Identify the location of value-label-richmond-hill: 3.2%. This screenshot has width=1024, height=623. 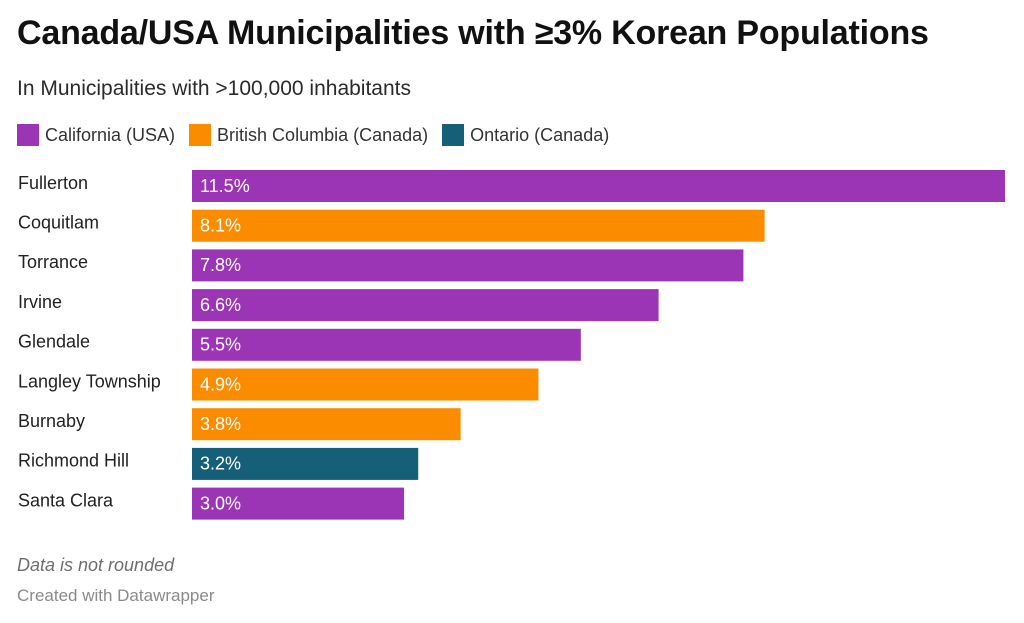
(220, 464).